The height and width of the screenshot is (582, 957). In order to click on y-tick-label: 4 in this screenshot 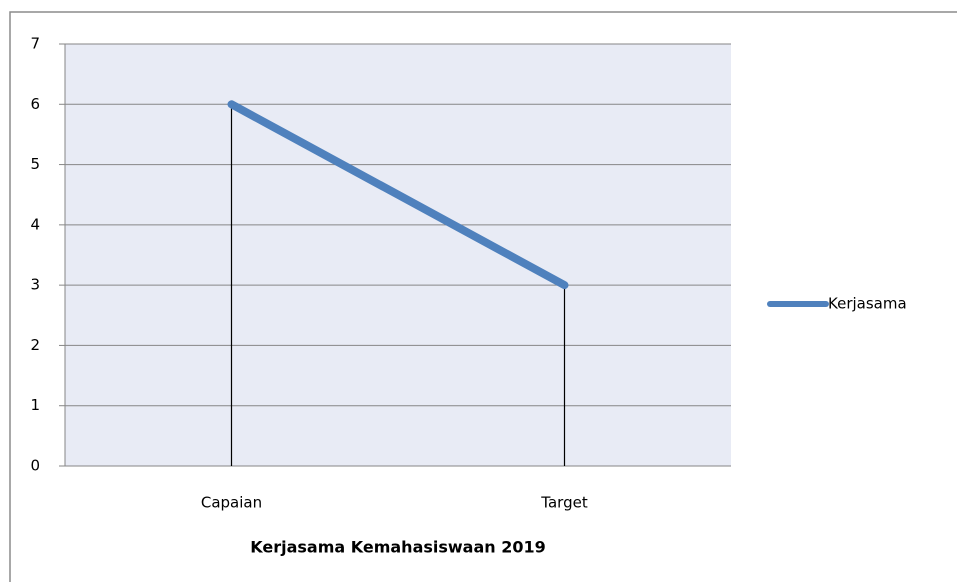, I will do `click(35, 224)`.